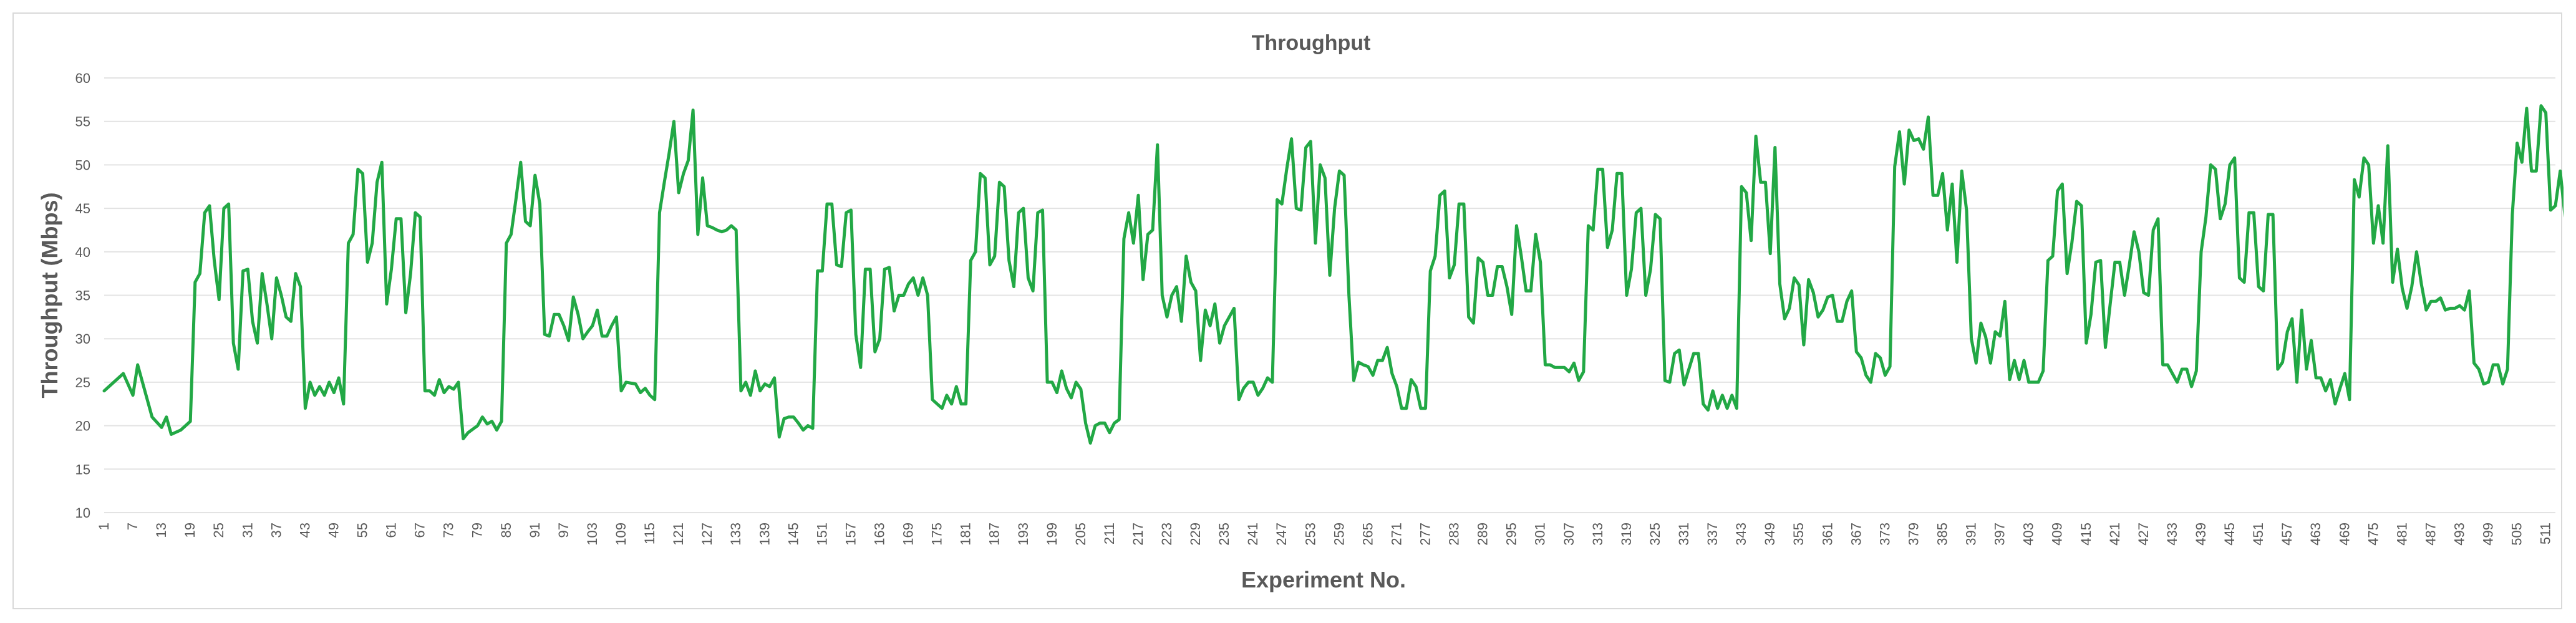 This screenshot has width=2576, height=623. I want to click on x-tick-label: 19, so click(190, 530).